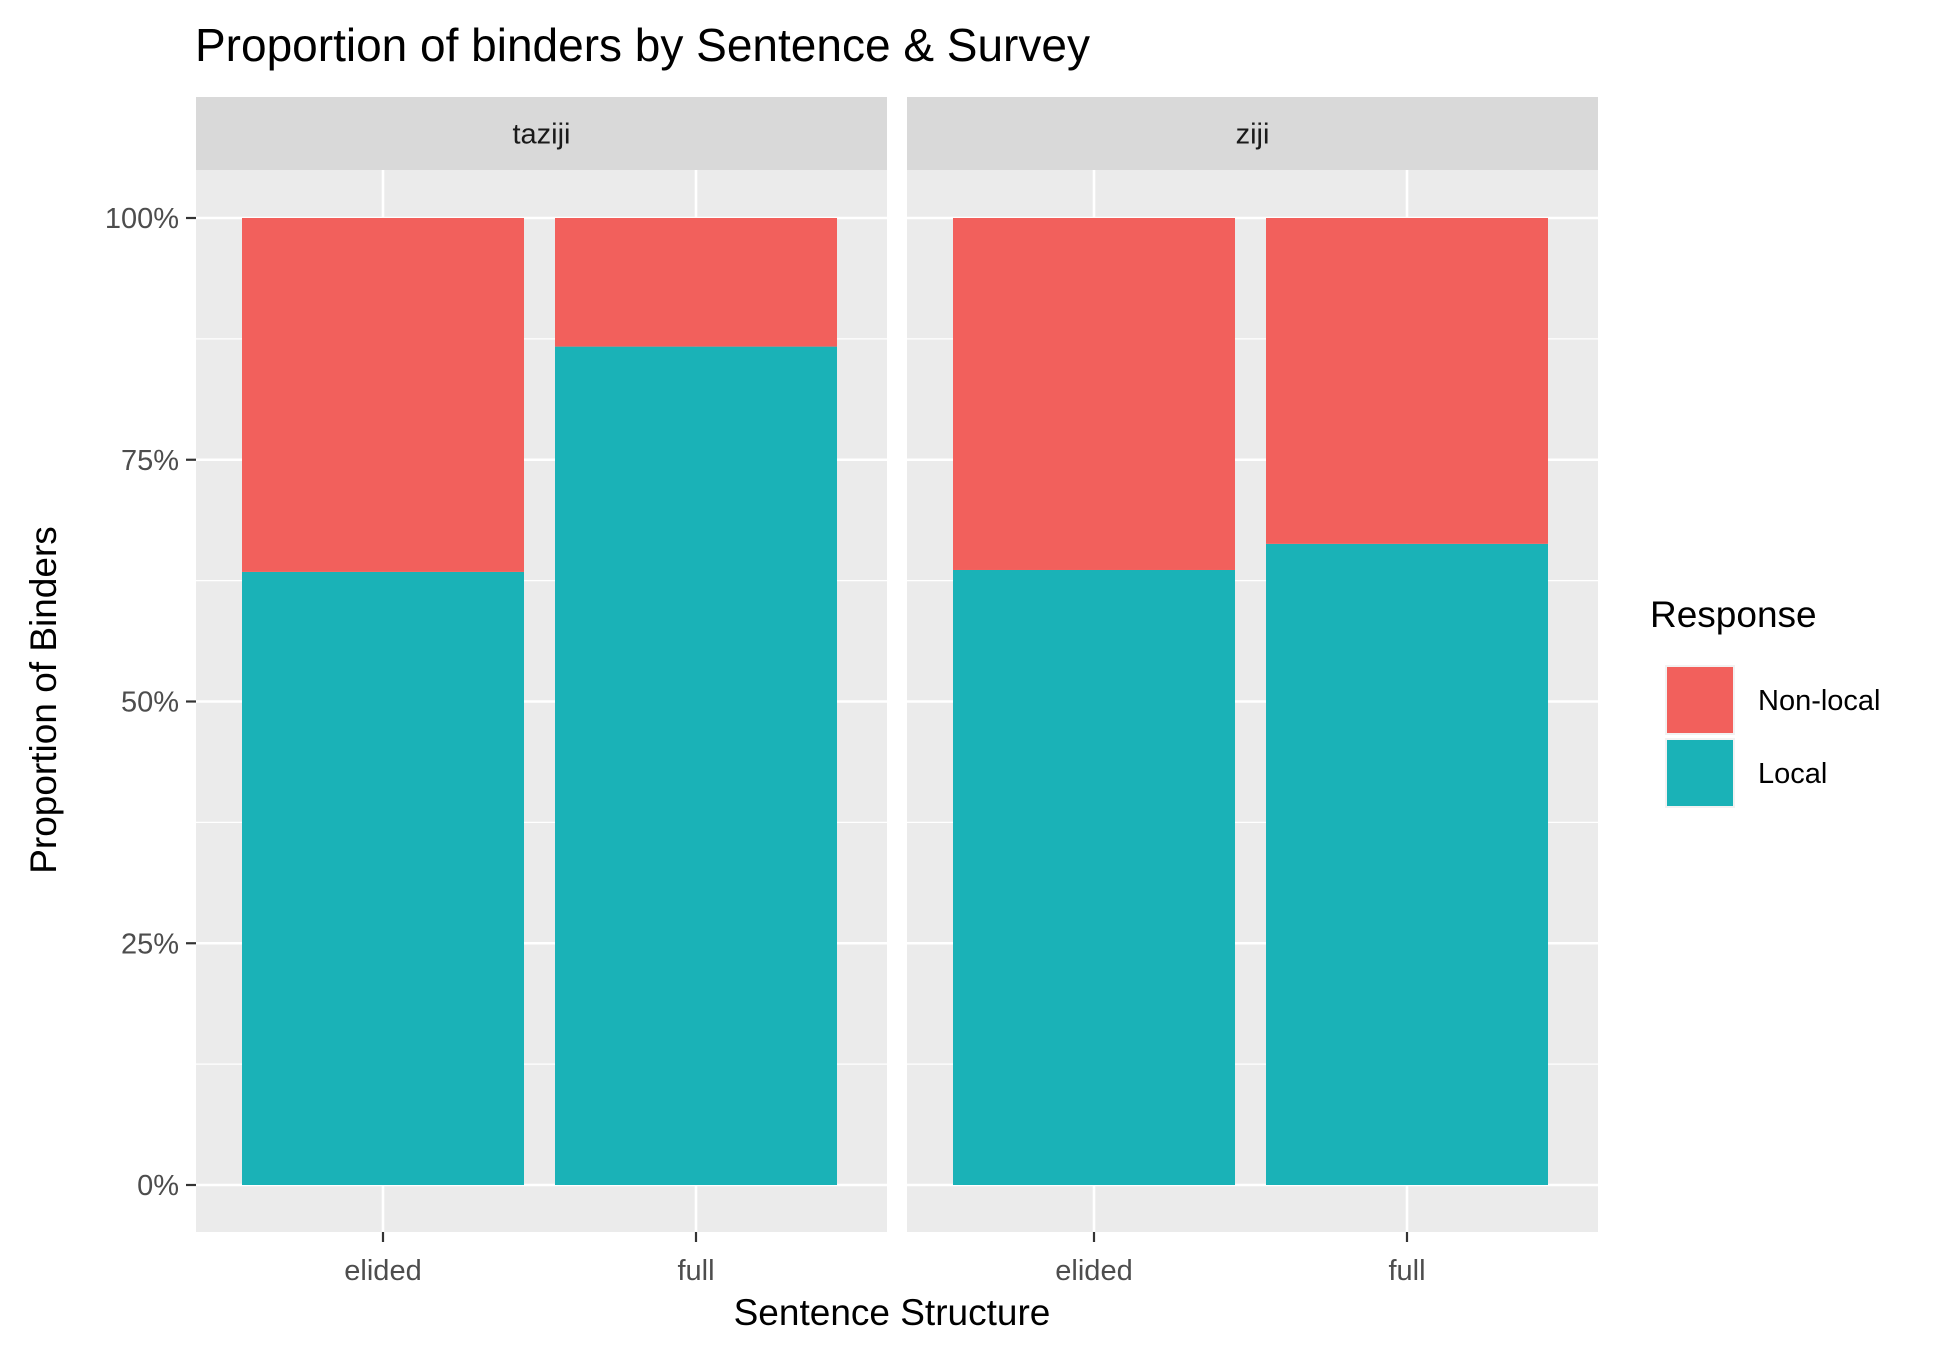  Describe the element at coordinates (1819, 701) in the screenshot. I see `legend-label: Non-local` at that location.